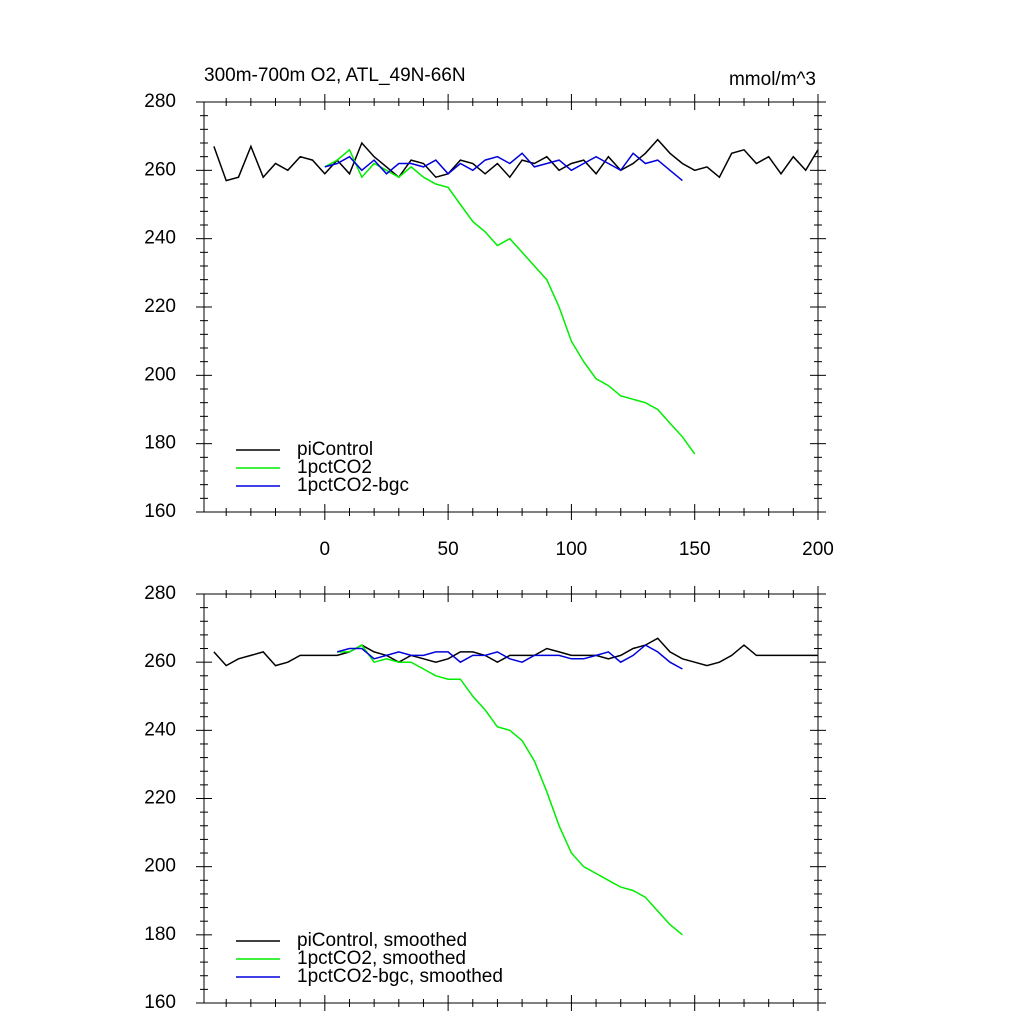 The height and width of the screenshot is (1024, 1024). What do you see at coordinates (334, 467) in the screenshot?
I see `legend-label: 1pctCO2` at bounding box center [334, 467].